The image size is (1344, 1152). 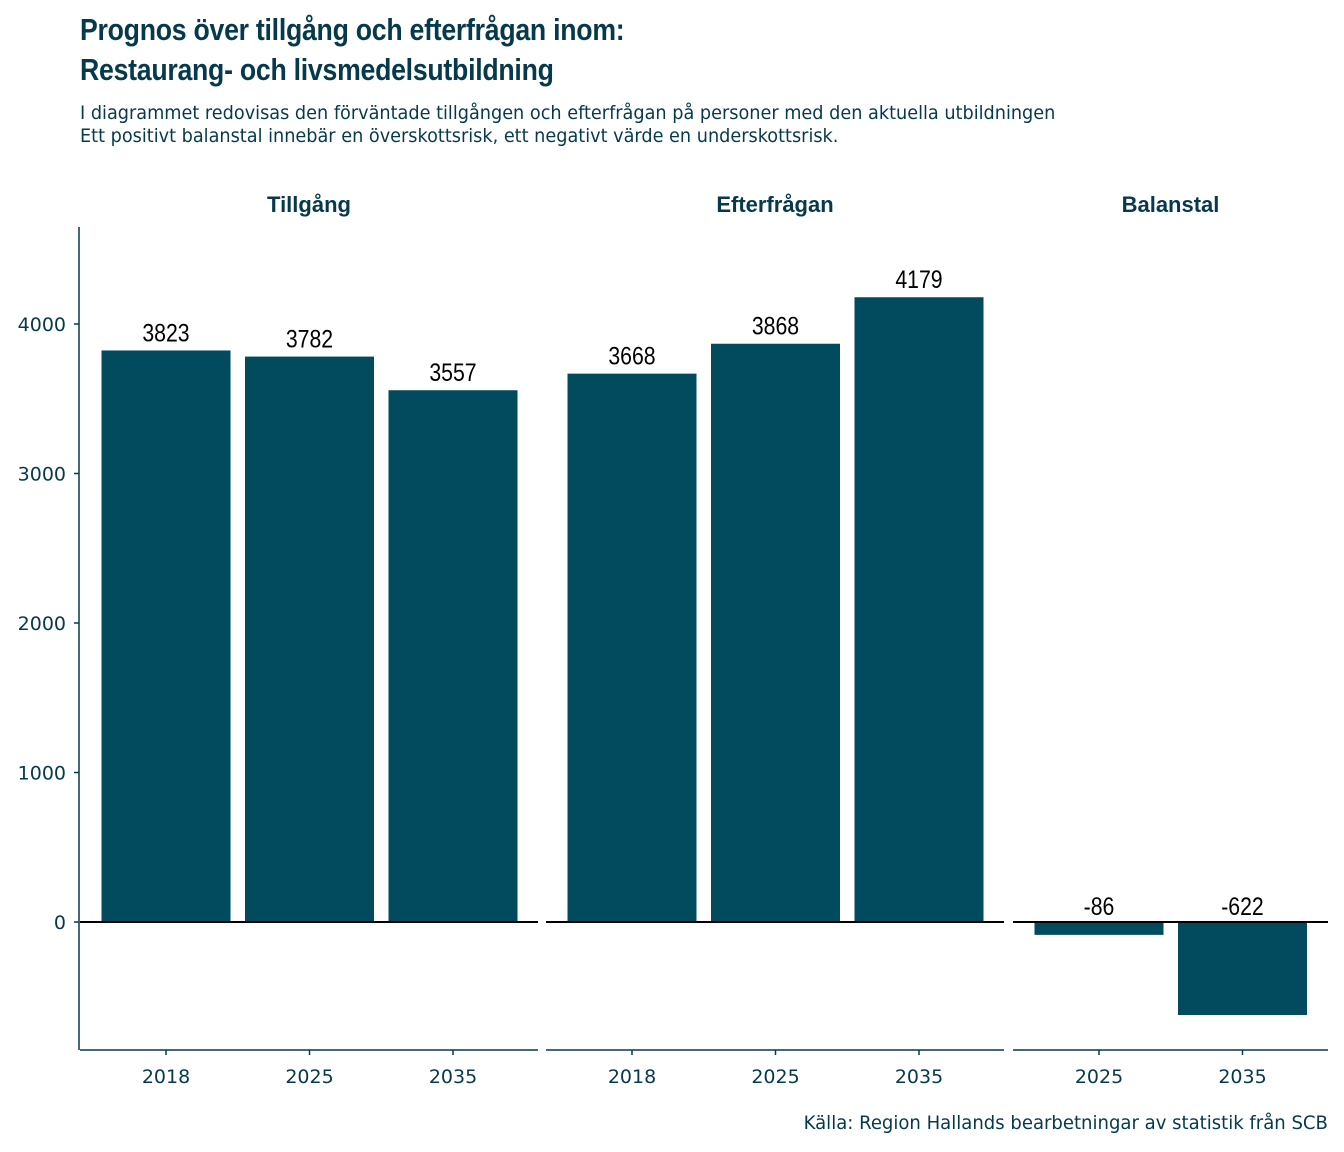 I want to click on bar-value-label: 3823, so click(x=165, y=333).